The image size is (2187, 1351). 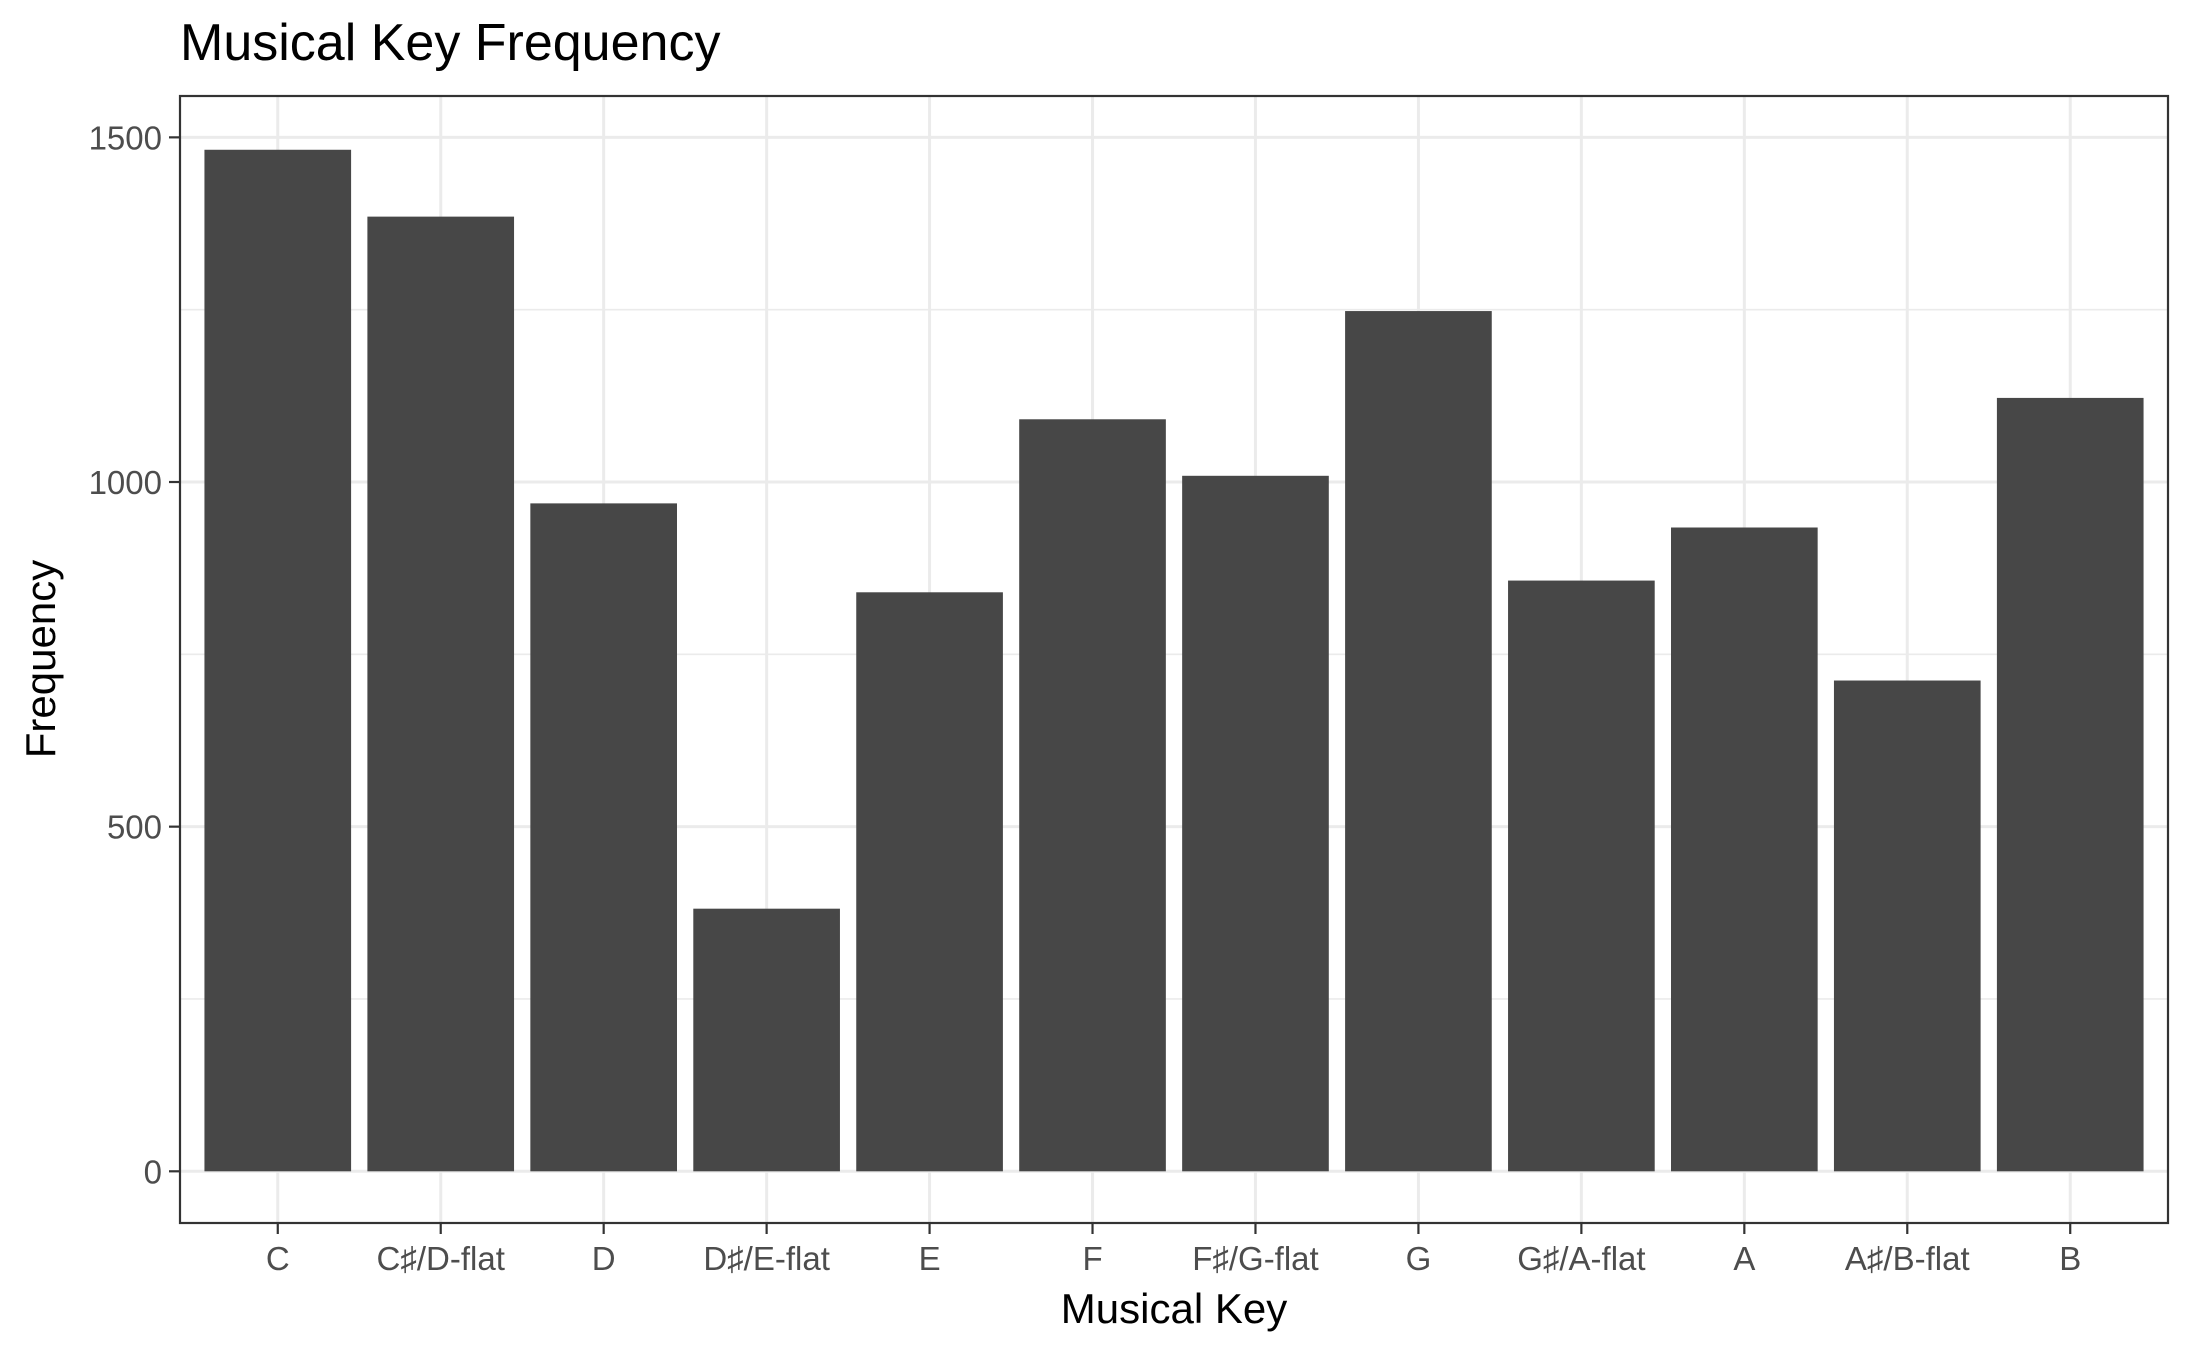 What do you see at coordinates (278, 1258) in the screenshot?
I see `x-tick-label: C` at bounding box center [278, 1258].